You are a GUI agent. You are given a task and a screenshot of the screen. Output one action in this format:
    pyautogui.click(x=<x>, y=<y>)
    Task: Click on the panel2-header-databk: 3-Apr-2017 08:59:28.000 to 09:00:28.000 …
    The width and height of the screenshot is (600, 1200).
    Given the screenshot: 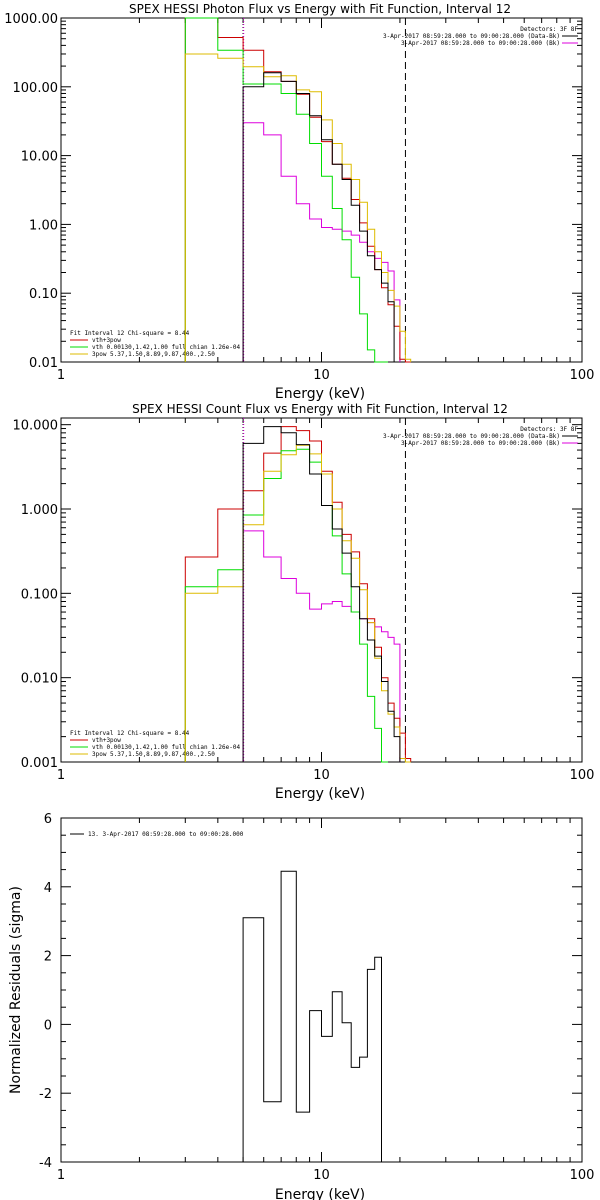 What is the action you would take?
    pyautogui.click(x=471, y=436)
    